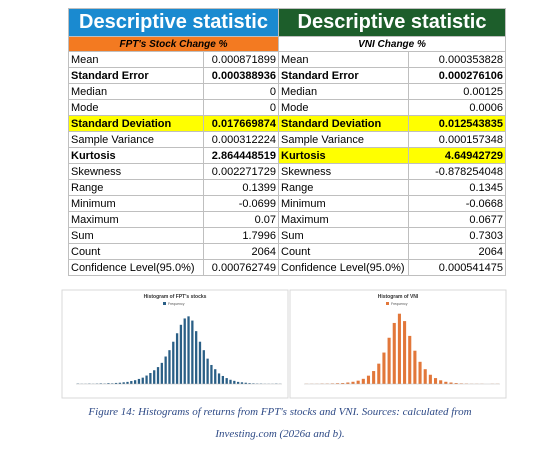 The width and height of the screenshot is (560, 449). What do you see at coordinates (174, 59) in the screenshot?
I see `stat-row: Mean 0.000871899` at bounding box center [174, 59].